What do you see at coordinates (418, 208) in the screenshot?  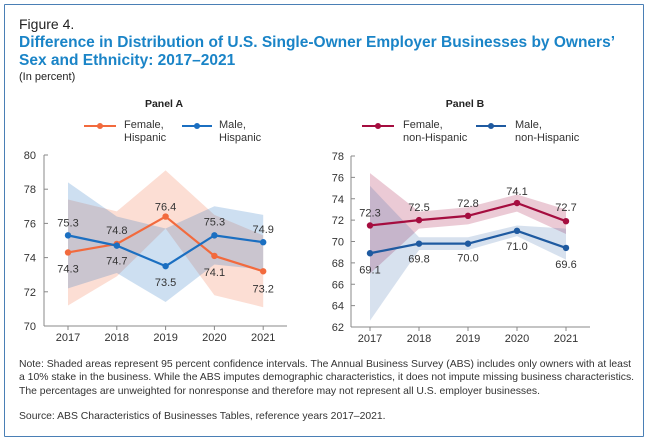 I see `panel-b-data-label: 72.5` at bounding box center [418, 208].